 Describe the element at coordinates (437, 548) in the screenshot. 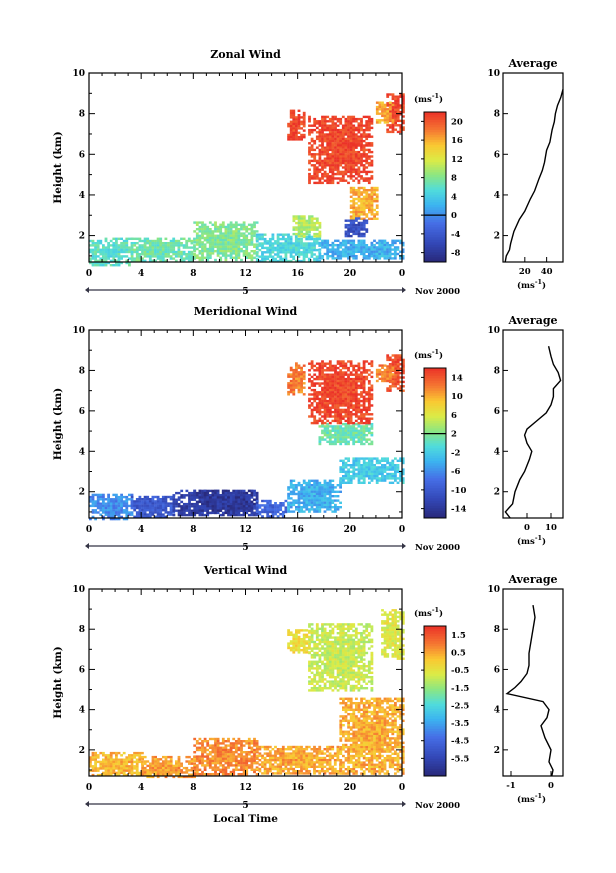

I see `date-label: Nov 2000` at that location.